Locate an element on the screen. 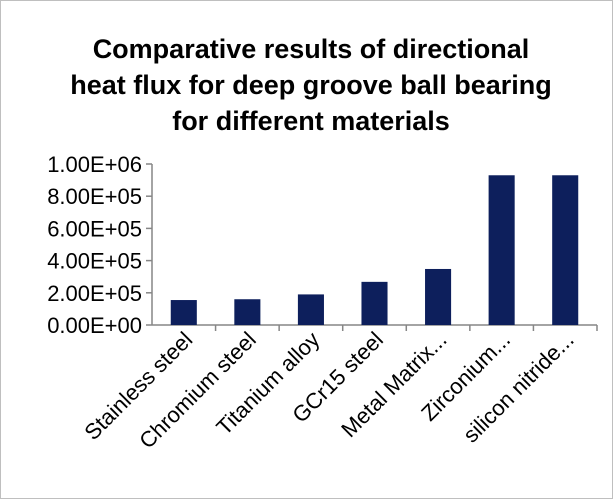 This screenshot has height=499, width=613. y-tick-label: 0.00E+00 is located at coordinates (94, 325).